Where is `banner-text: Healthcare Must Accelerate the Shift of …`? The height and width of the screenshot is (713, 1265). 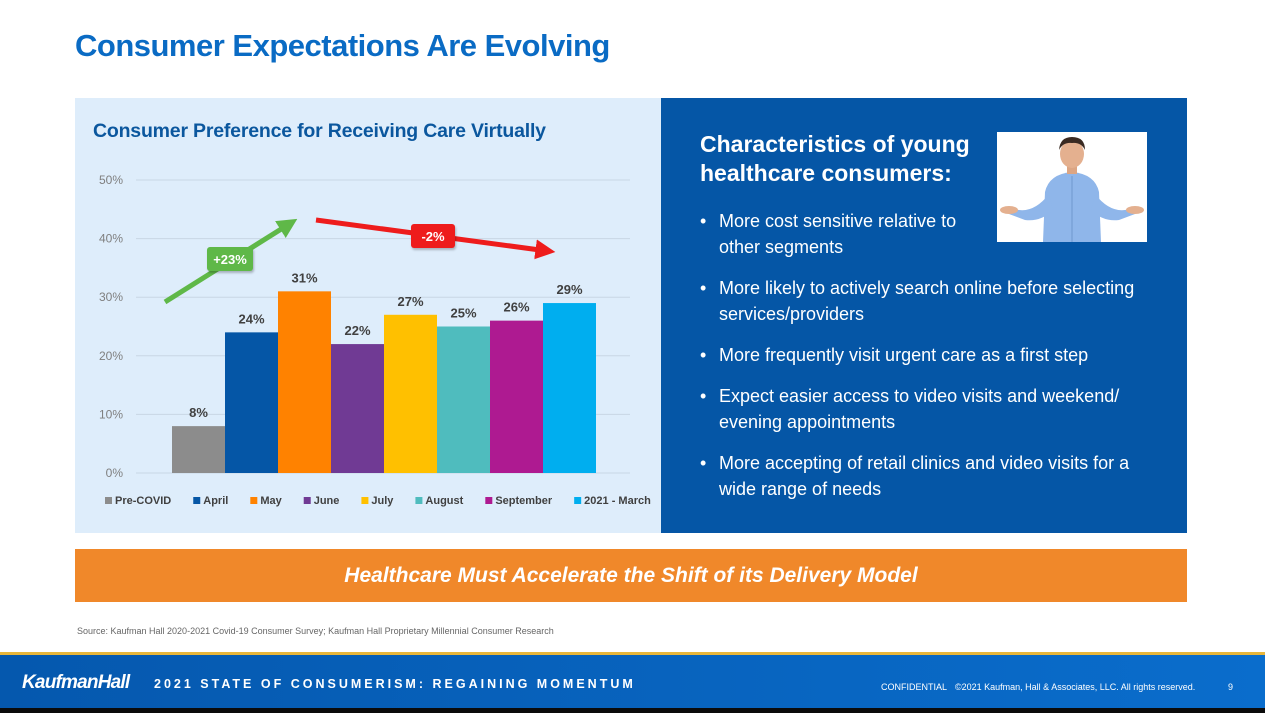
banner-text: Healthcare Must Accelerate the Shift of … is located at coordinates (631, 575).